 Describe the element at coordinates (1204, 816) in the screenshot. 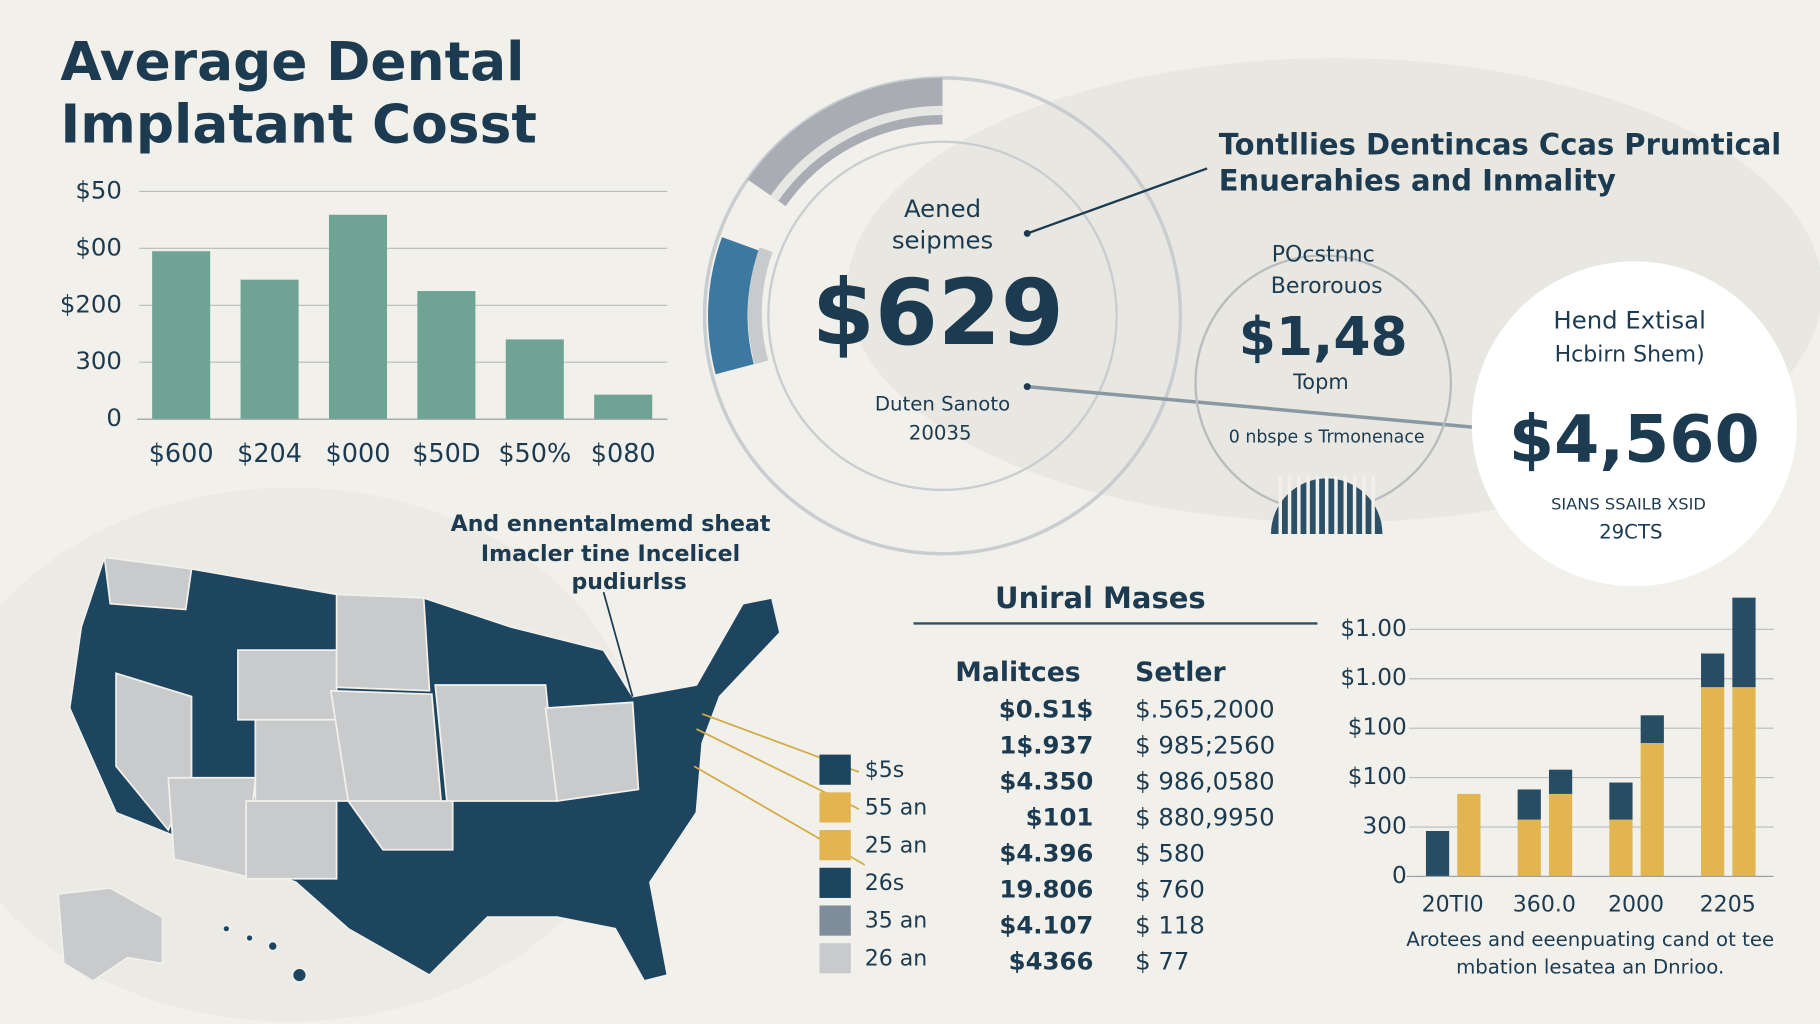

I see `table-cell: $ 880,9950` at that location.